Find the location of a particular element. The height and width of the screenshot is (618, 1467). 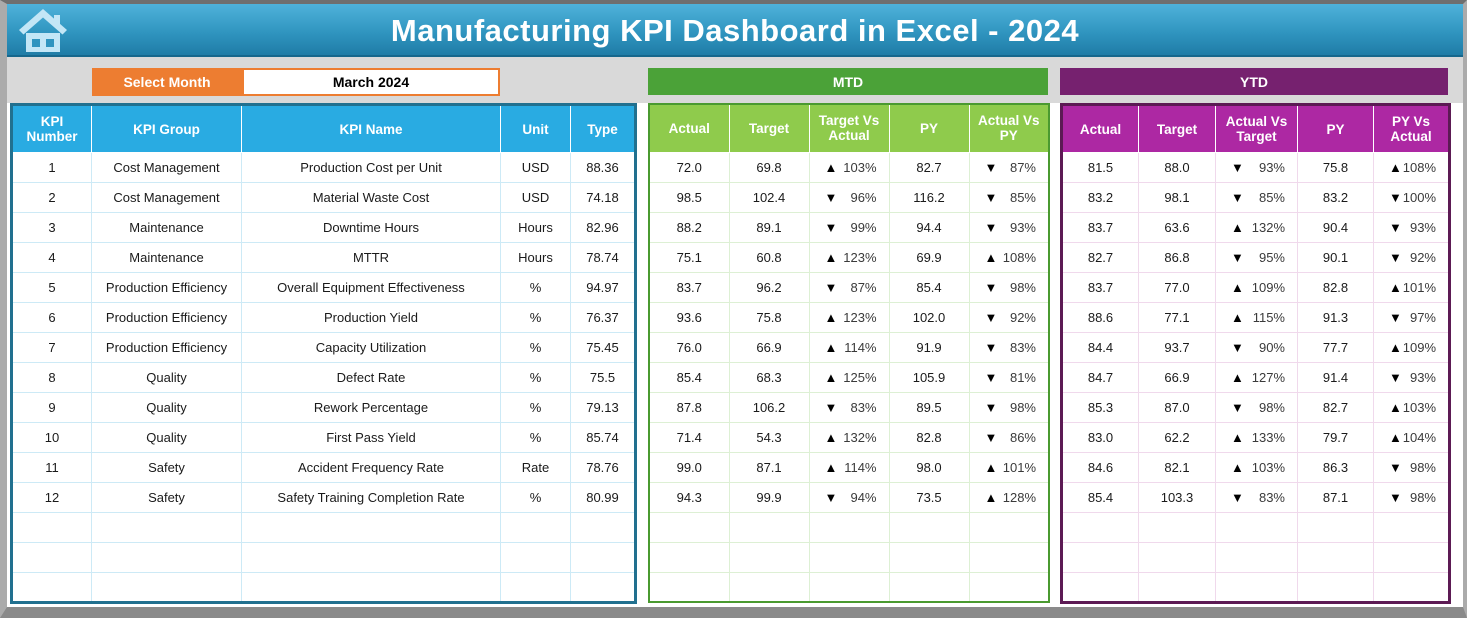

mtd-target-cell: 60.8 is located at coordinates (769, 257).